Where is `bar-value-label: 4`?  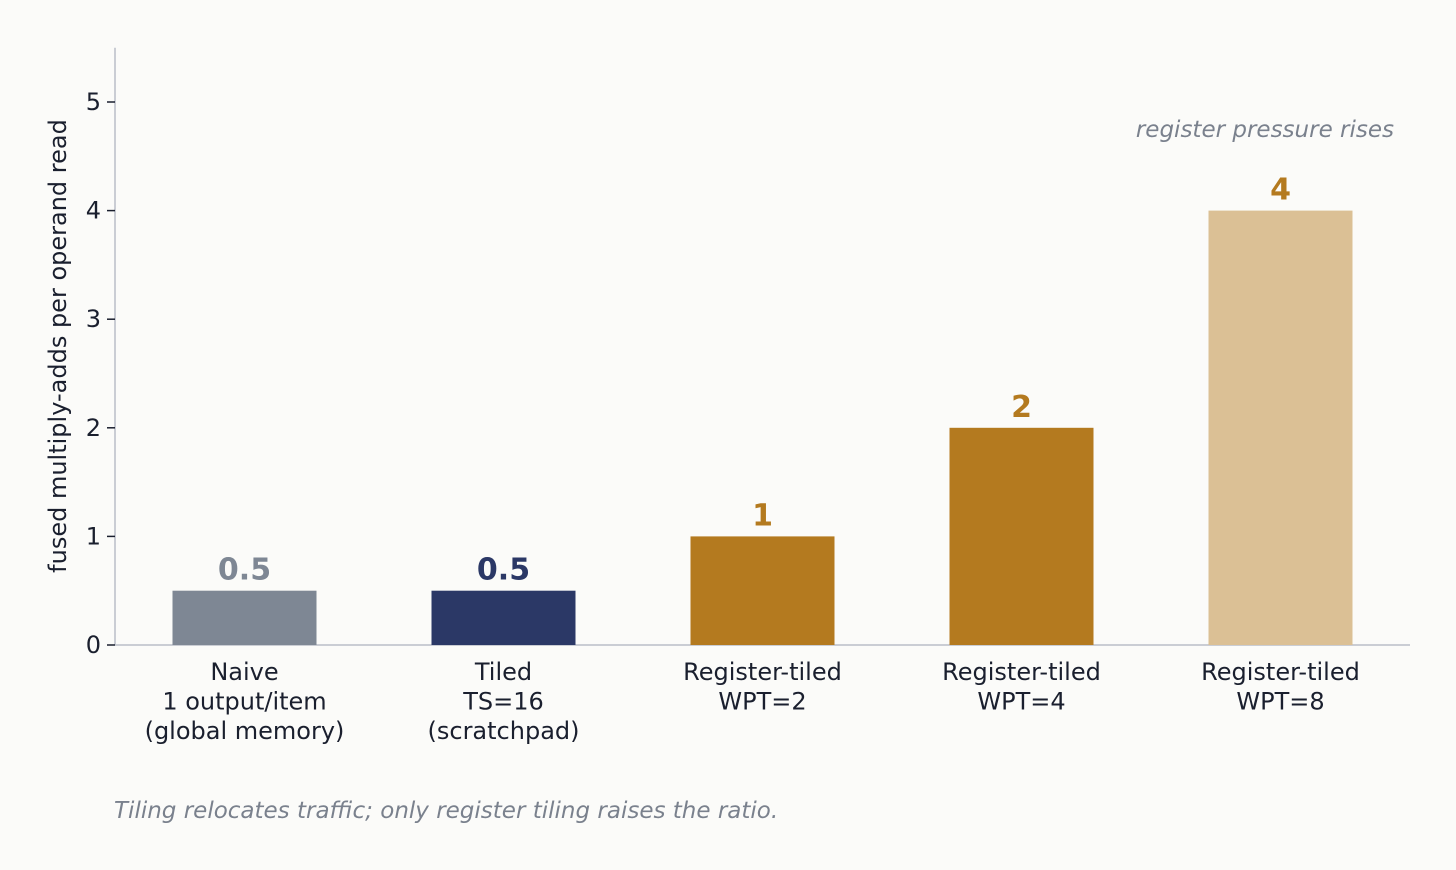 bar-value-label: 4 is located at coordinates (1280, 190).